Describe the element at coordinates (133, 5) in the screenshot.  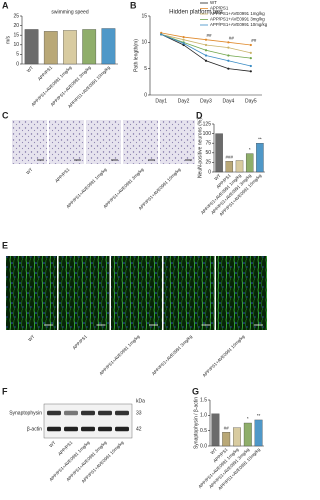
I see `panel-label: B` at that location.